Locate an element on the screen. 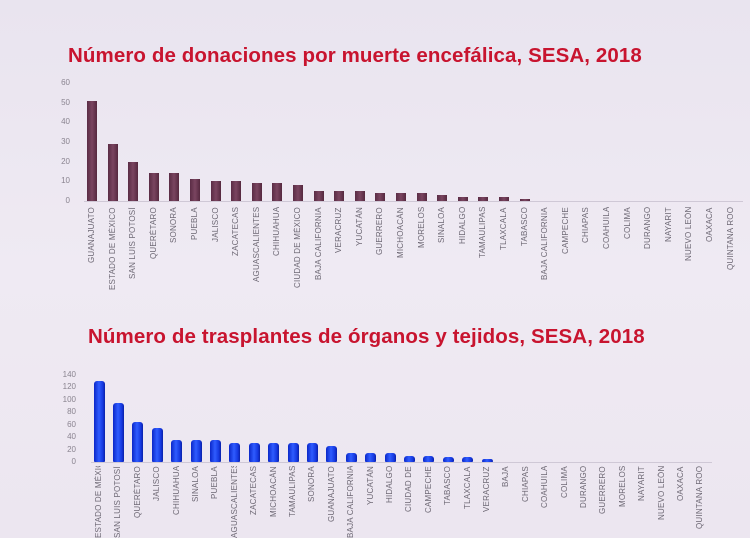  trasplantes-y-tick-label: 60 is located at coordinates (71, 424).